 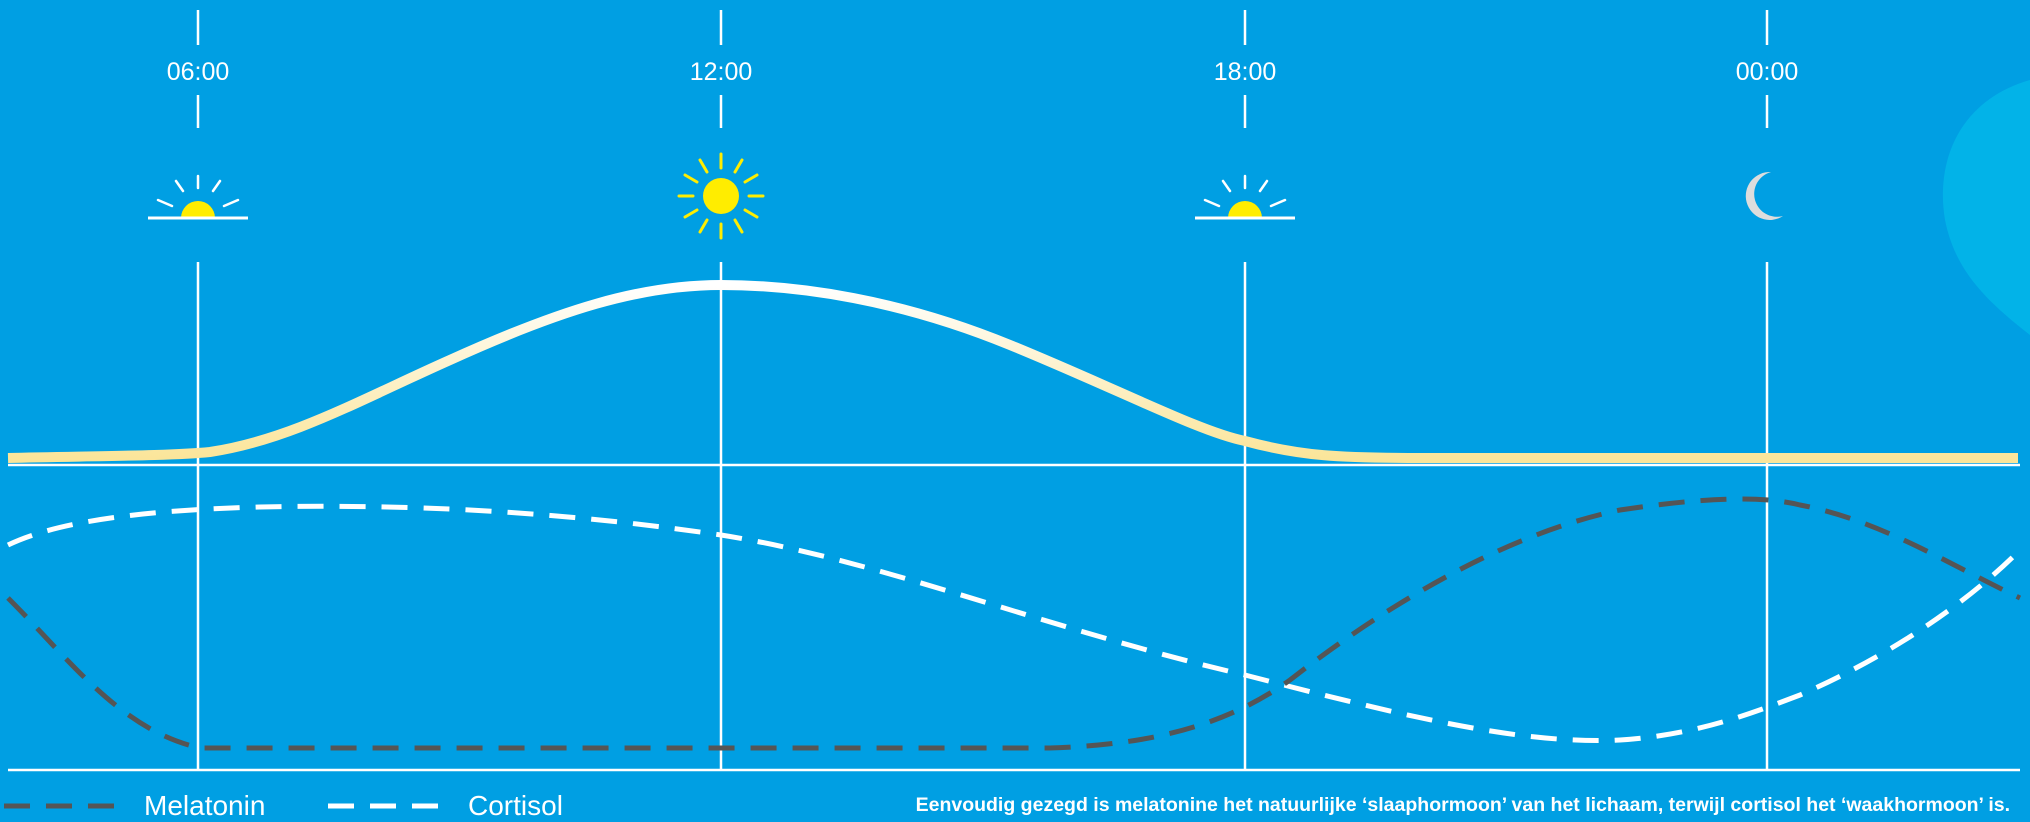 What do you see at coordinates (198, 197) in the screenshot?
I see `sunrise-icon` at bounding box center [198, 197].